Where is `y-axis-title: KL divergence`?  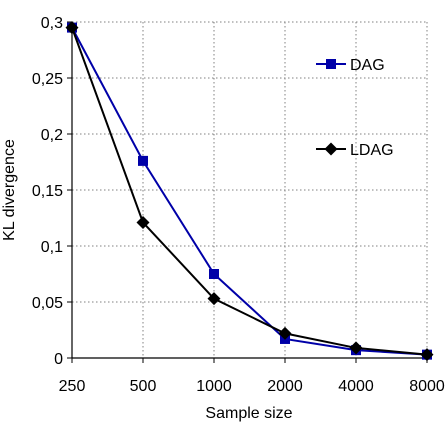
y-axis-title: KL divergence is located at coordinates (9, 190).